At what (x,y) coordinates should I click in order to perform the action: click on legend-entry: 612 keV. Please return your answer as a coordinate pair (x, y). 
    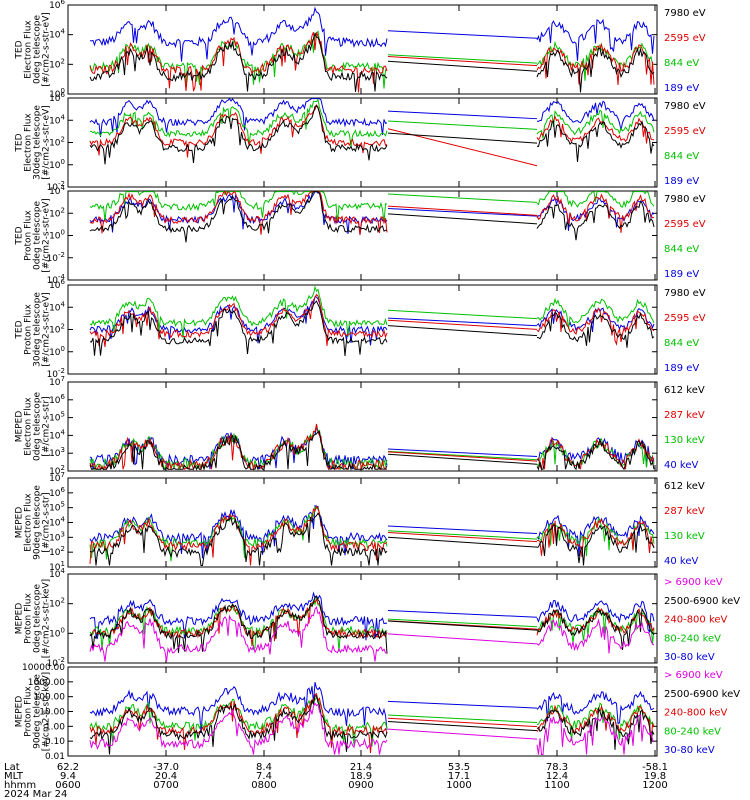
    Looking at the image, I should click on (684, 390).